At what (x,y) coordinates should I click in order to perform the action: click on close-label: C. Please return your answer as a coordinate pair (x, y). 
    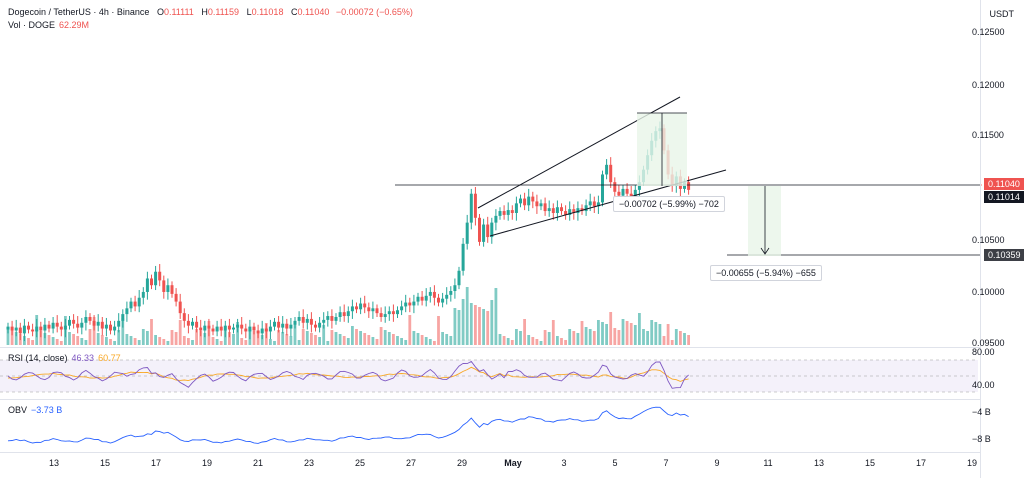
    Looking at the image, I should click on (294, 12).